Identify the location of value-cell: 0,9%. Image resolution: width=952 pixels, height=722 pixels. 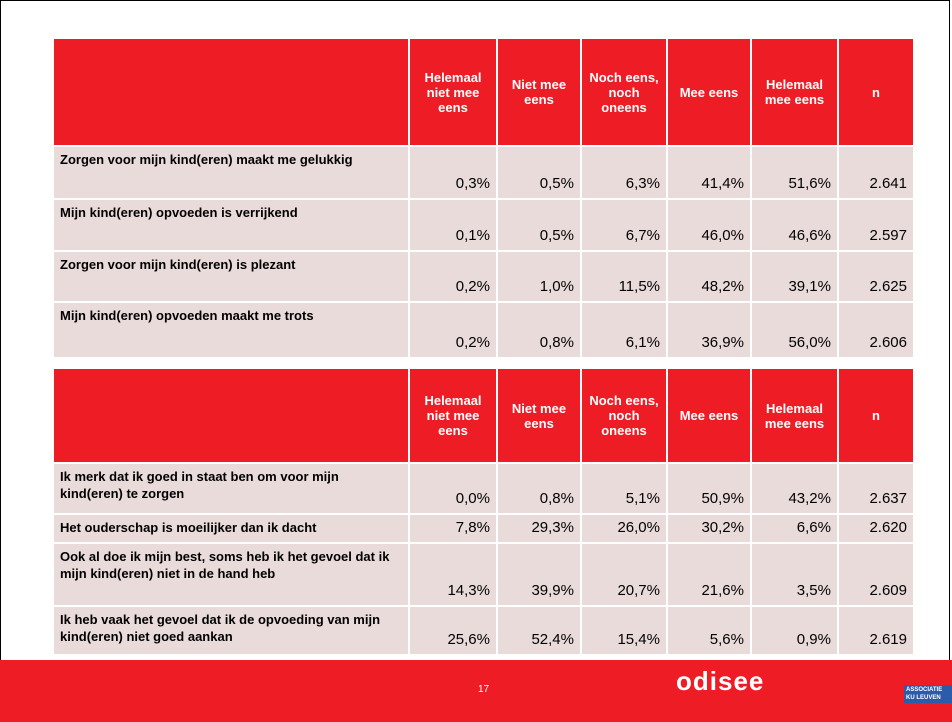
(794, 630).